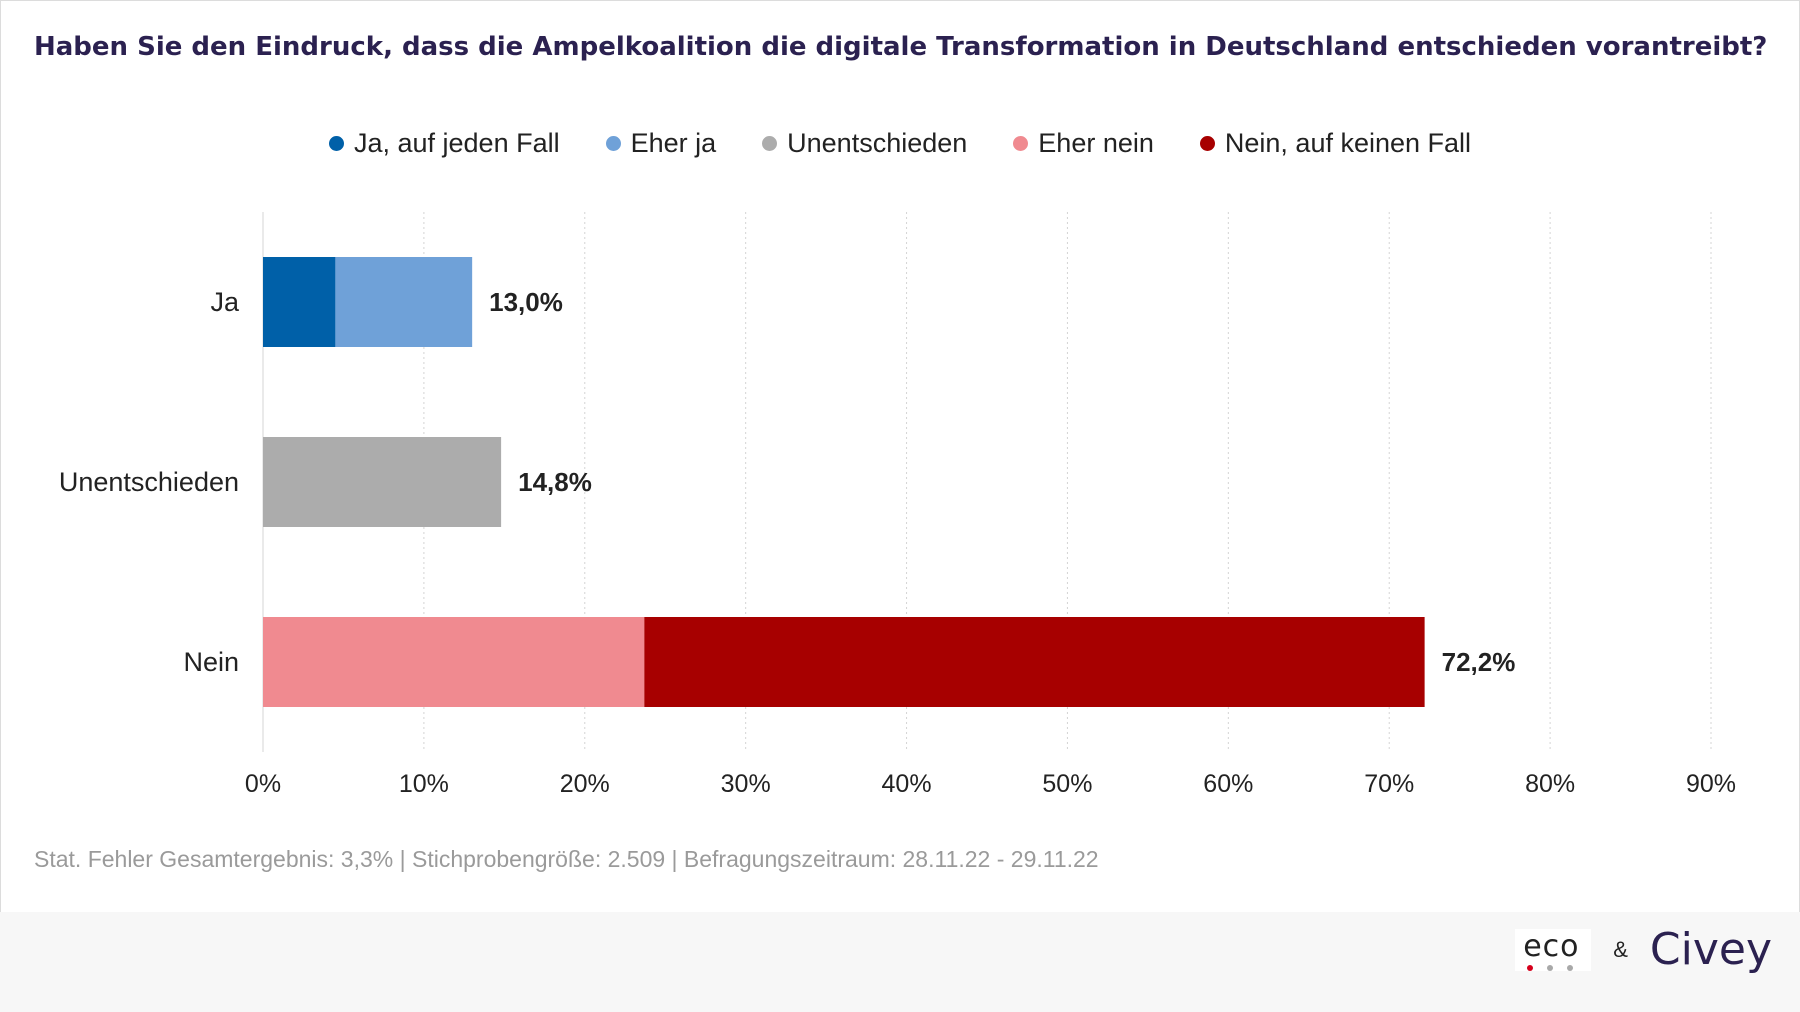 The width and height of the screenshot is (1800, 1012). I want to click on legend-label: Eher nein, so click(1096, 143).